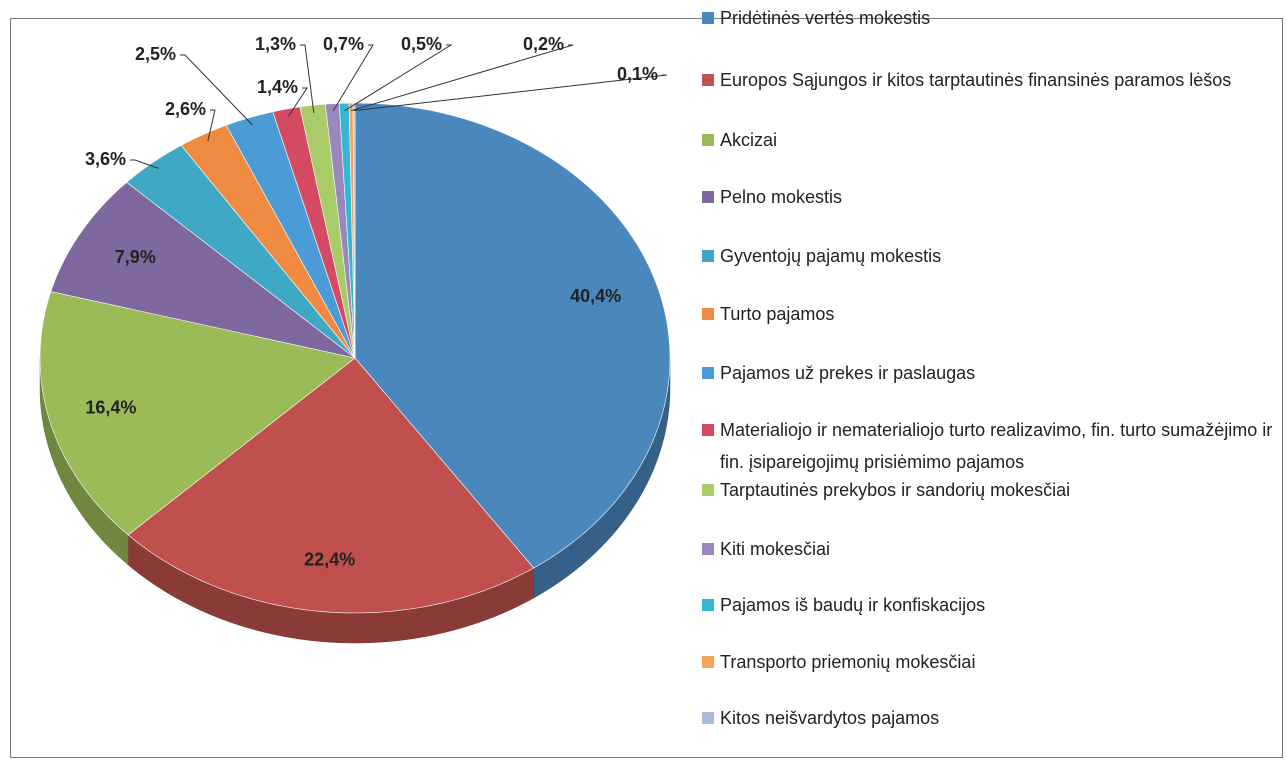 This screenshot has width=1287, height=760. I want to click on data-label: 1,3%, so click(275, 44).